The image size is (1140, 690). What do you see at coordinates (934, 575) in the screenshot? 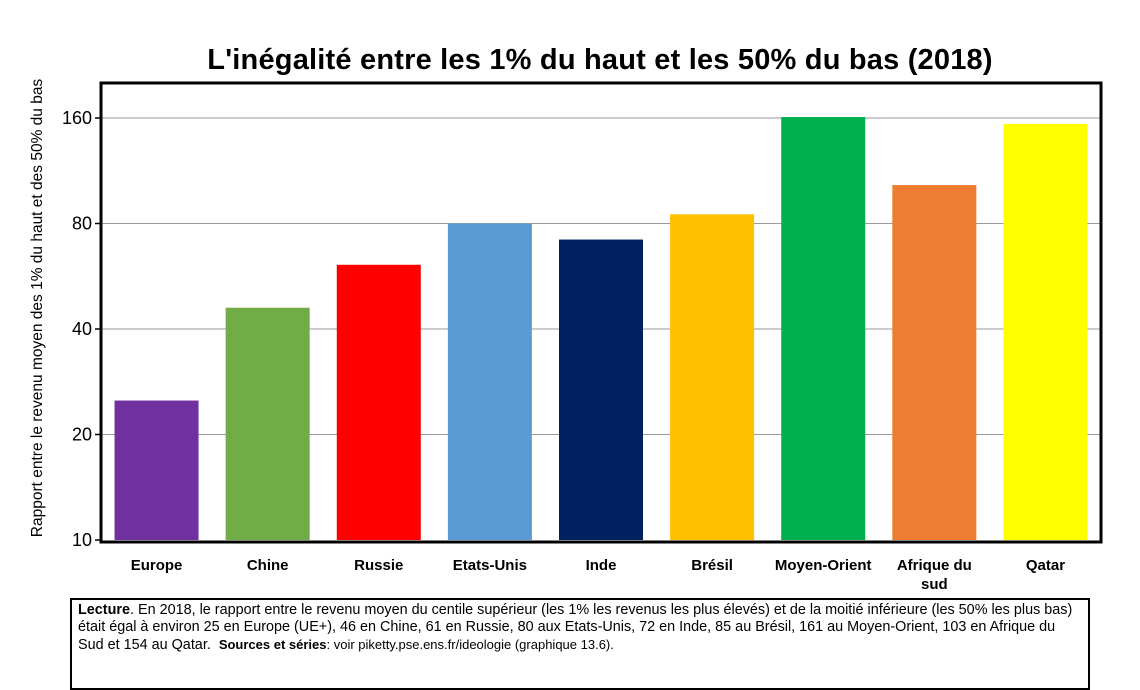
I see `x-tick-label: Afrique du sud` at bounding box center [934, 575].